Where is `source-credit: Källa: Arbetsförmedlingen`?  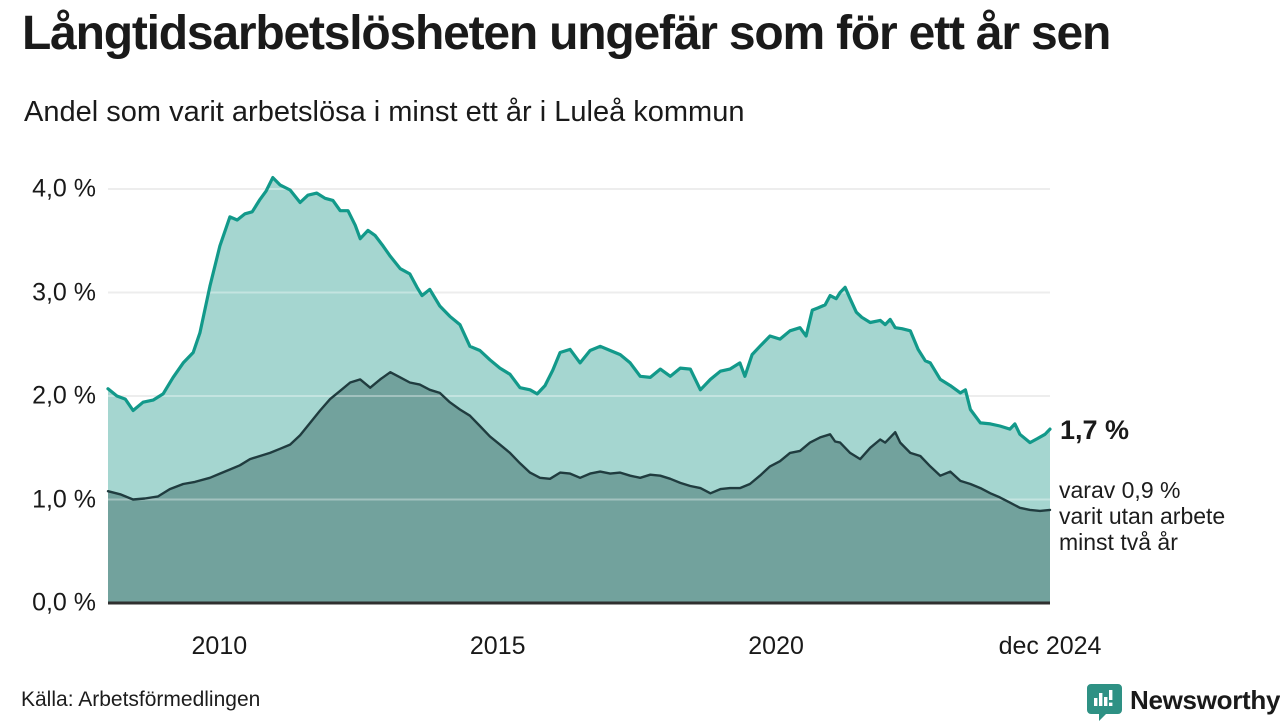
source-credit: Källa: Arbetsförmedlingen is located at coordinates (141, 699).